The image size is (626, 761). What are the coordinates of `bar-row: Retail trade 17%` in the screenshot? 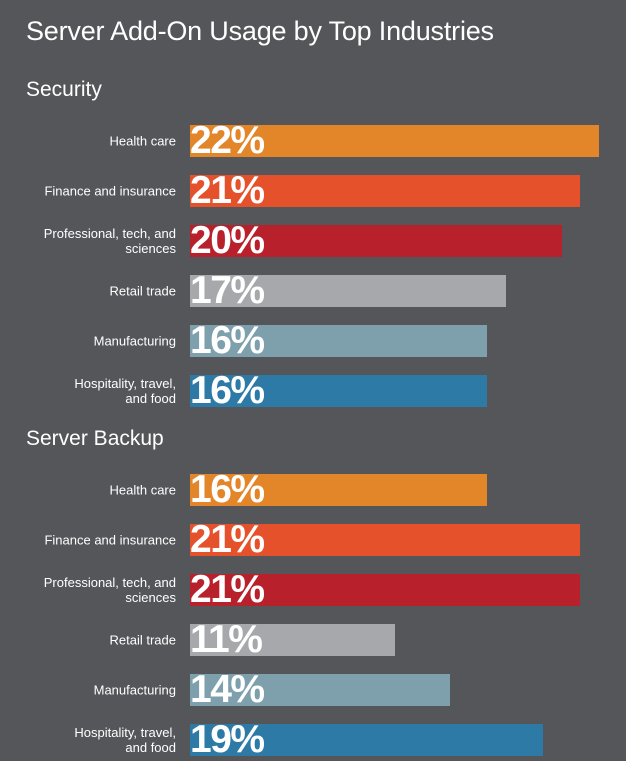 It's located at (313, 290).